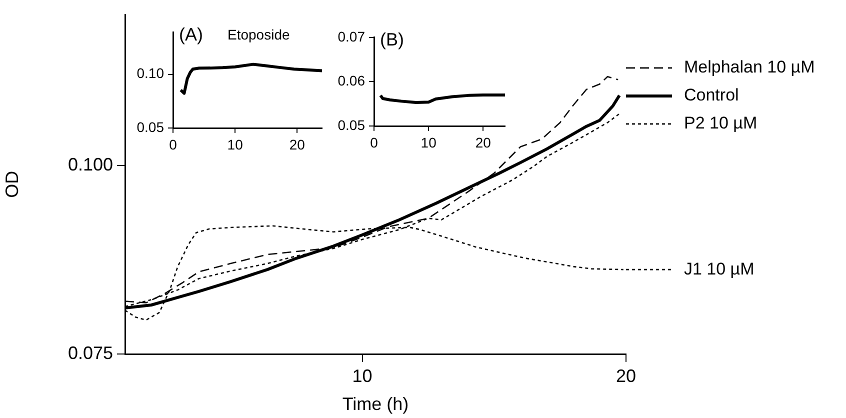  I want to click on legend-label: P2 10 µM, so click(721, 123).